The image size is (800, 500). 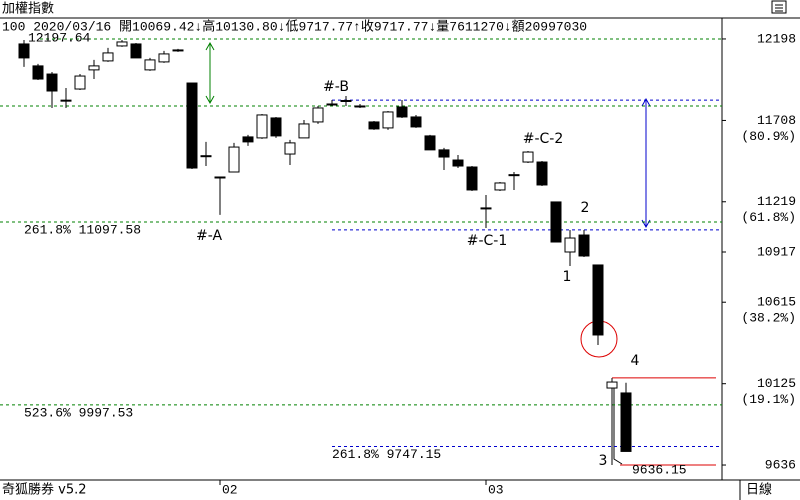 I want to click on y-tick-label: 12198, so click(x=776, y=38).